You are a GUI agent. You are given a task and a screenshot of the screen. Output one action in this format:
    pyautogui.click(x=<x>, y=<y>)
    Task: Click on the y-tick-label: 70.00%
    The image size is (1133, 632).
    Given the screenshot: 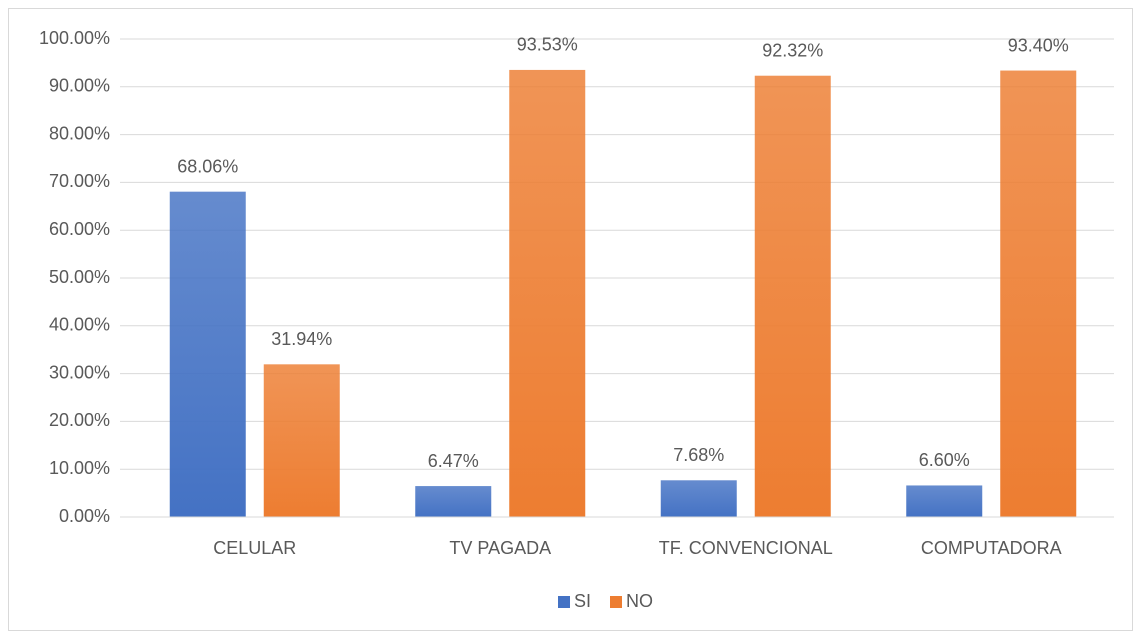 What is the action you would take?
    pyautogui.click(x=79, y=181)
    